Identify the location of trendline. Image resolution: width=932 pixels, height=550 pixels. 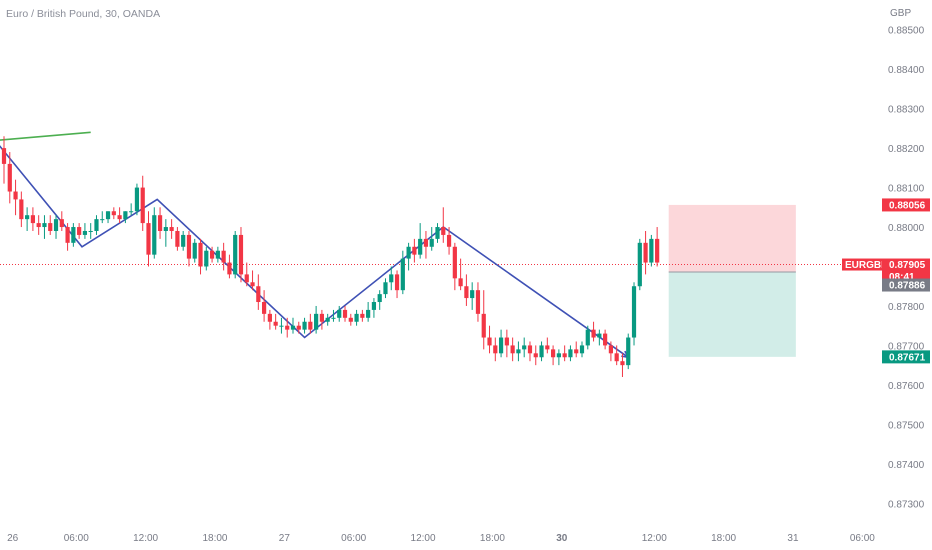
(45, 136).